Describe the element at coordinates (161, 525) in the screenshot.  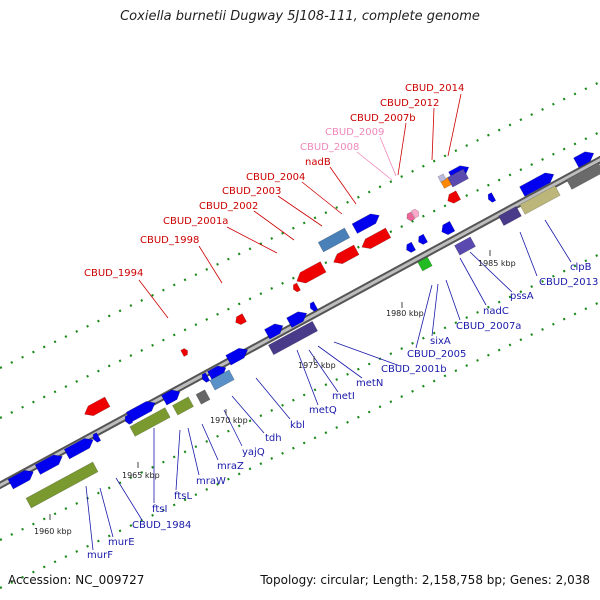
I see `label-cbud-1984: CBUD_1984` at that location.